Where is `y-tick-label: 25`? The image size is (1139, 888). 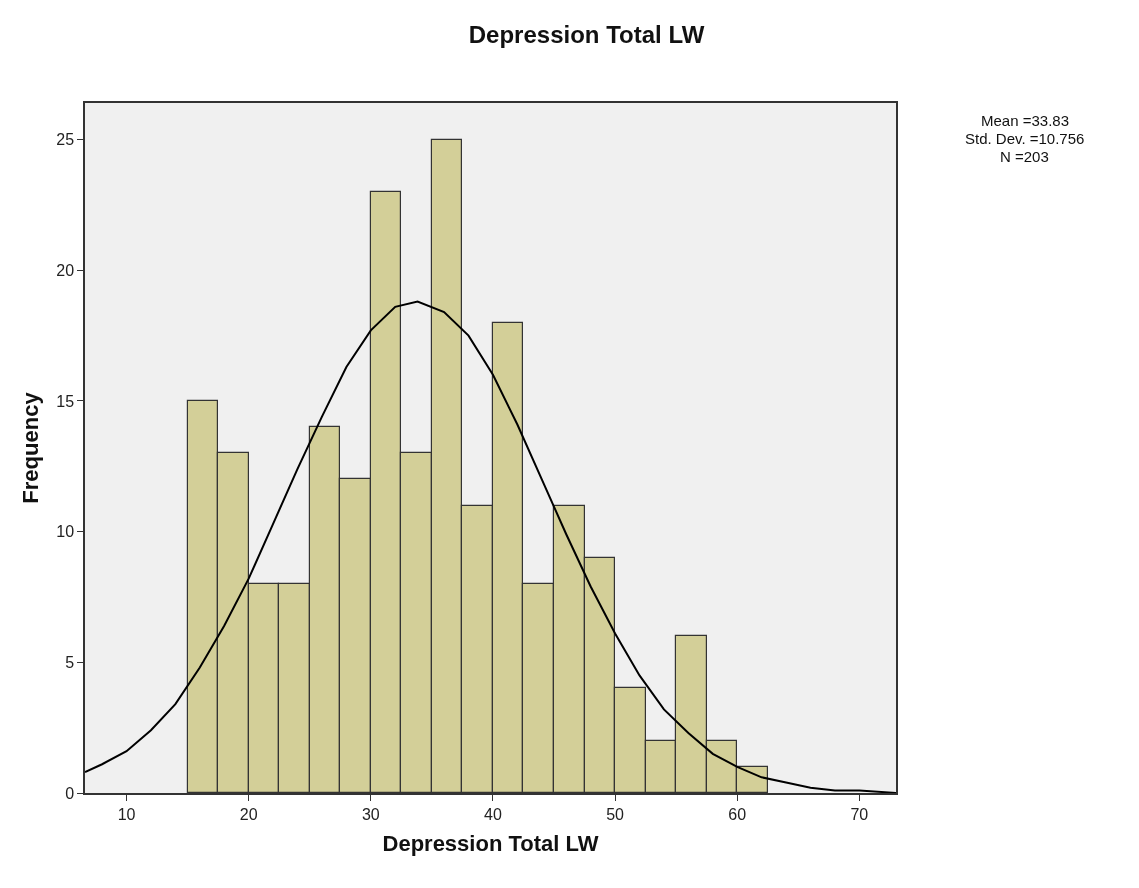
y-tick-label: 25 is located at coordinates (65, 140).